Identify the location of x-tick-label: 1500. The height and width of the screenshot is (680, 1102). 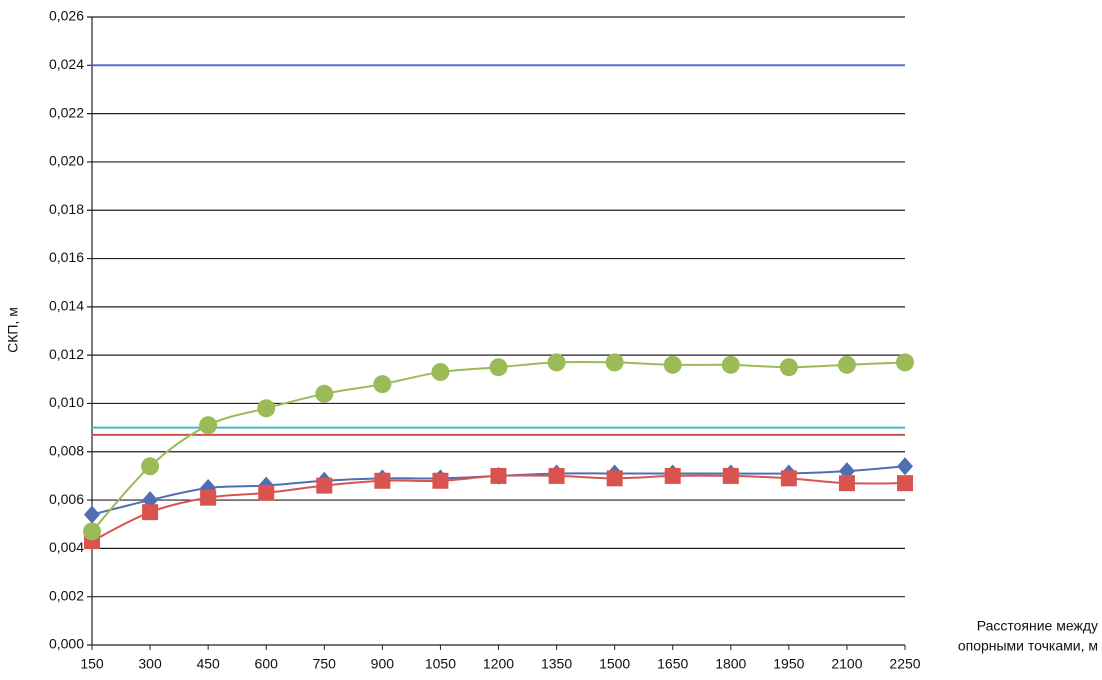
(614, 664).